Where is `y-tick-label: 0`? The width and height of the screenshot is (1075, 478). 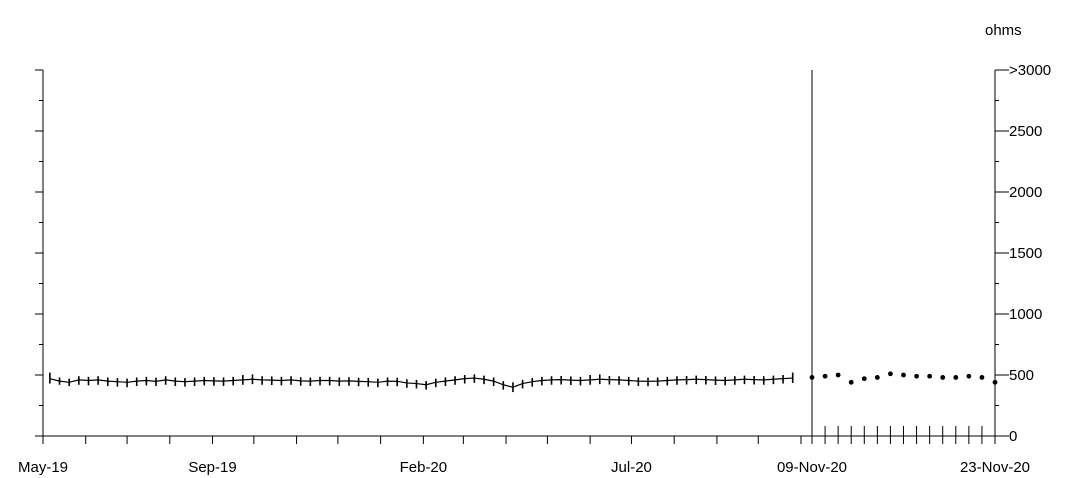
y-tick-label: 0 is located at coordinates (1013, 436).